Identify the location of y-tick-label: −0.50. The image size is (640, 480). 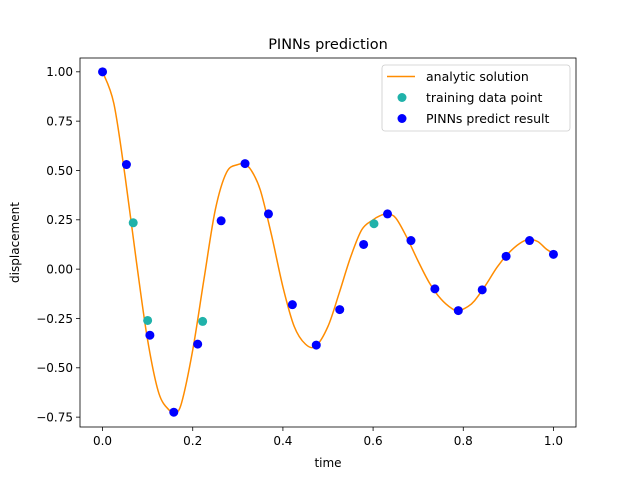
(54, 368).